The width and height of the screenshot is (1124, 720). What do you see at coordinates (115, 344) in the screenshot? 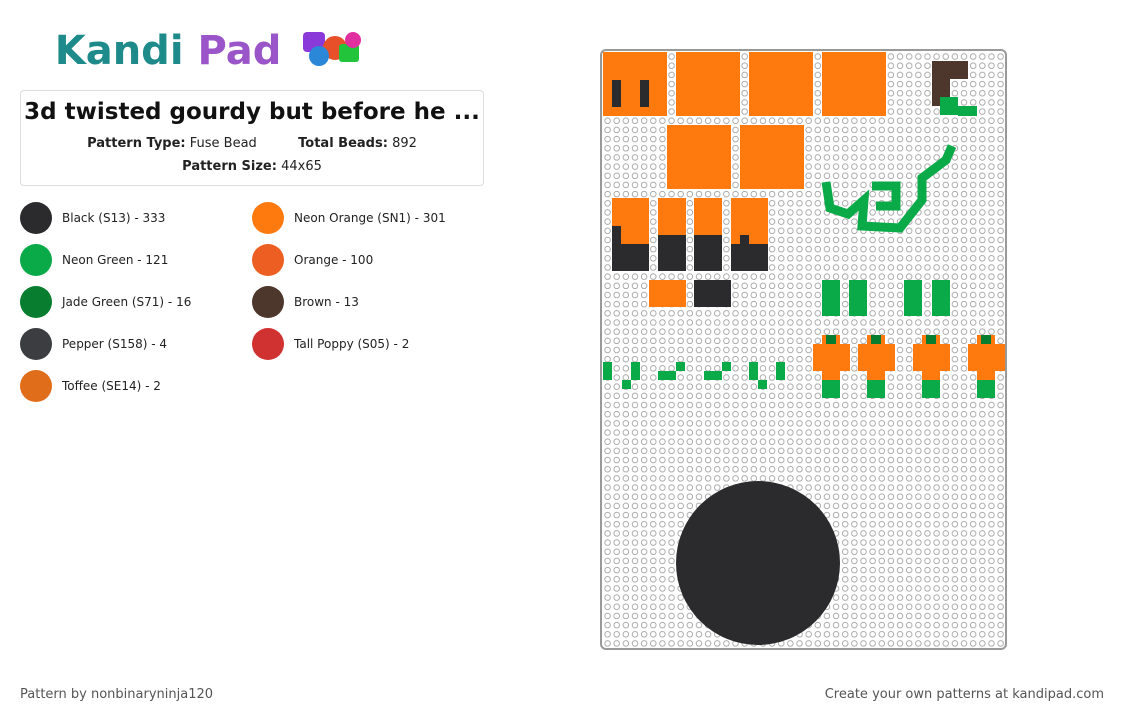
I see `color-label: Pepper (S158) - 4` at bounding box center [115, 344].